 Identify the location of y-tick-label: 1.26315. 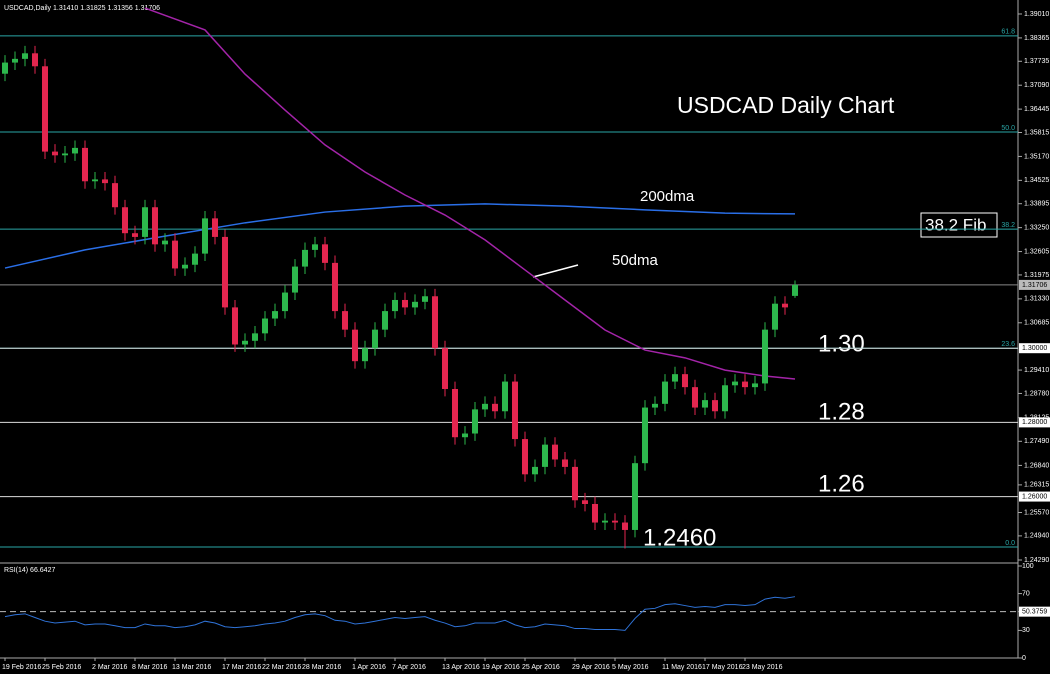
(1036, 485).